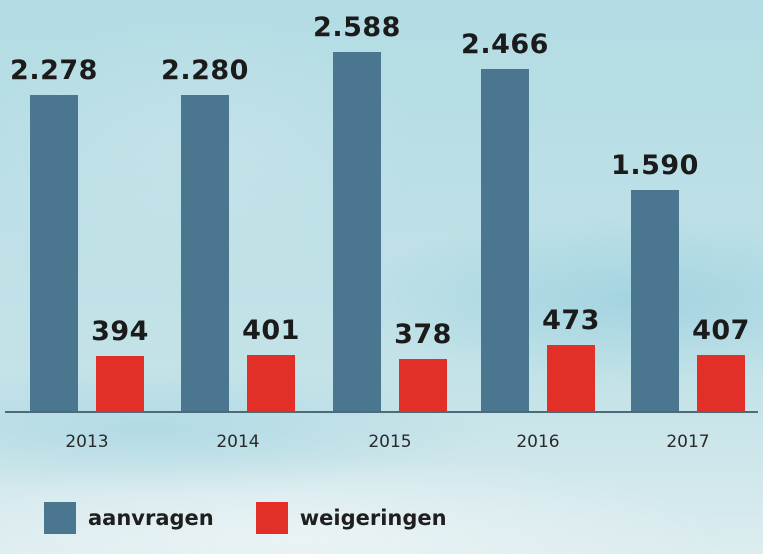 This screenshot has height=554, width=763. What do you see at coordinates (54, 70) in the screenshot?
I see `data-label-aanvragen-2013: 2.278` at bounding box center [54, 70].